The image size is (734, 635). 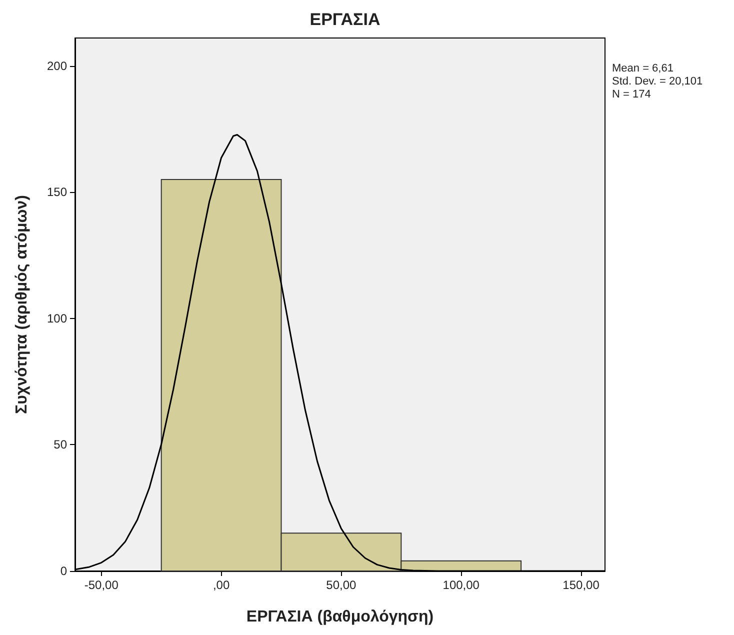 What do you see at coordinates (57, 318) in the screenshot?
I see `y-tick-label: 100` at bounding box center [57, 318].